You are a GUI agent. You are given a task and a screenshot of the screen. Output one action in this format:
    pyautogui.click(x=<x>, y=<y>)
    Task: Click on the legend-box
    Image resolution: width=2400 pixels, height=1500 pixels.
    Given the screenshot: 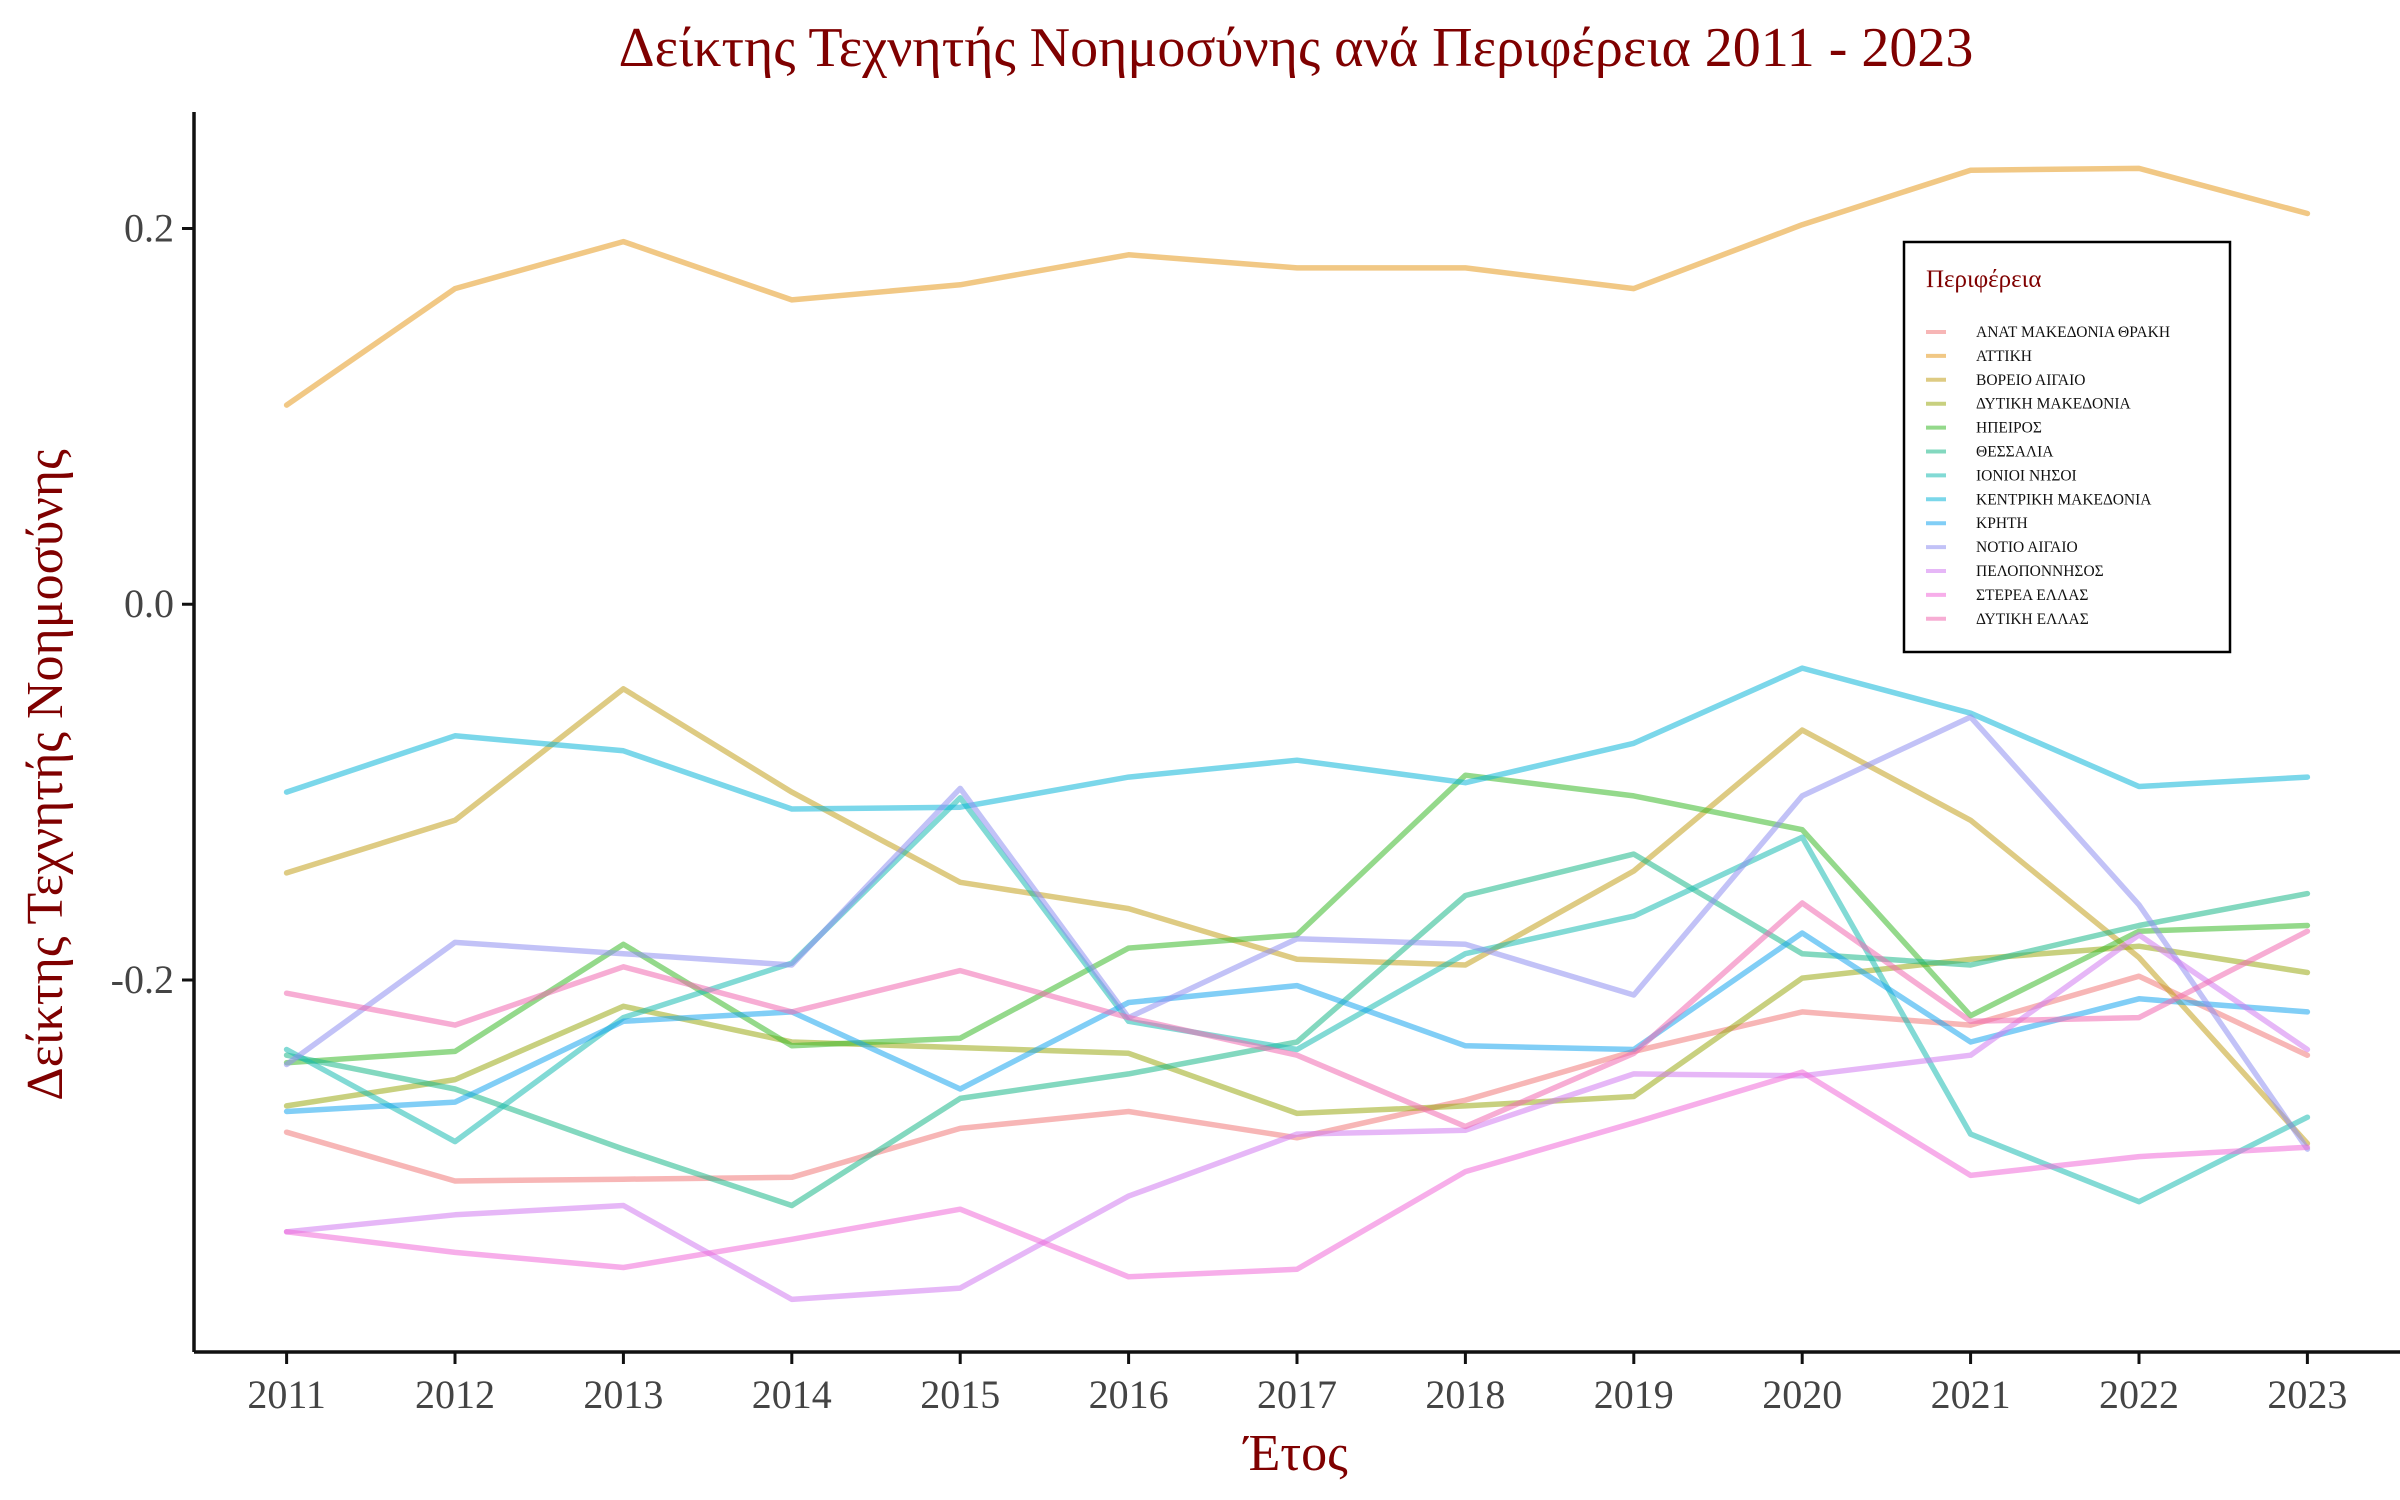 What is the action you would take?
    pyautogui.click(x=2067, y=447)
    